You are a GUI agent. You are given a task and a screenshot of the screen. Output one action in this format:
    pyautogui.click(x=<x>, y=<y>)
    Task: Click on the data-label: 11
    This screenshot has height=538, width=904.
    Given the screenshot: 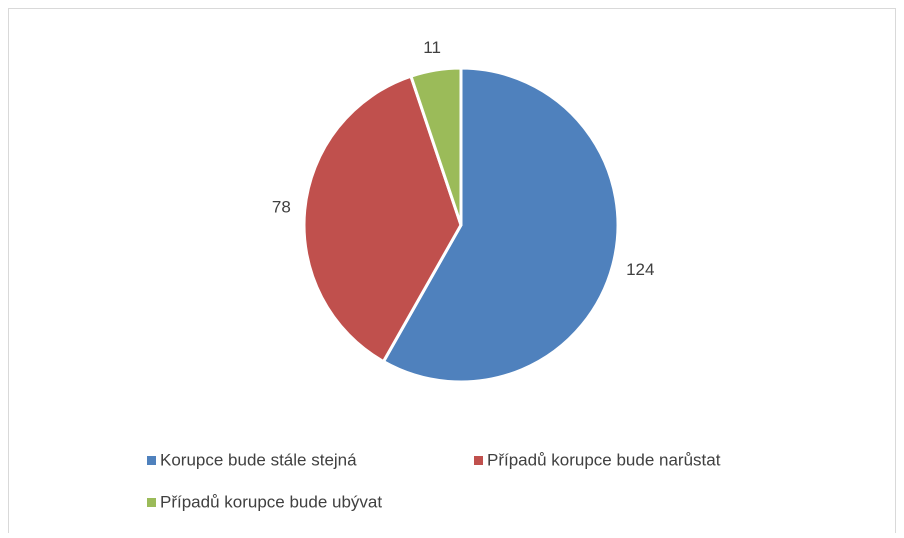 What is the action you would take?
    pyautogui.click(x=432, y=47)
    